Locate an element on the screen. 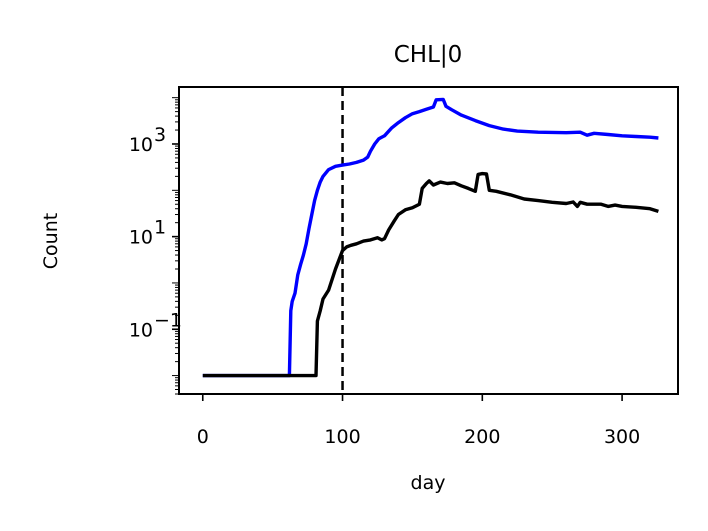 This screenshot has height=531, width=708. y-axis-label: Count is located at coordinates (51, 241).